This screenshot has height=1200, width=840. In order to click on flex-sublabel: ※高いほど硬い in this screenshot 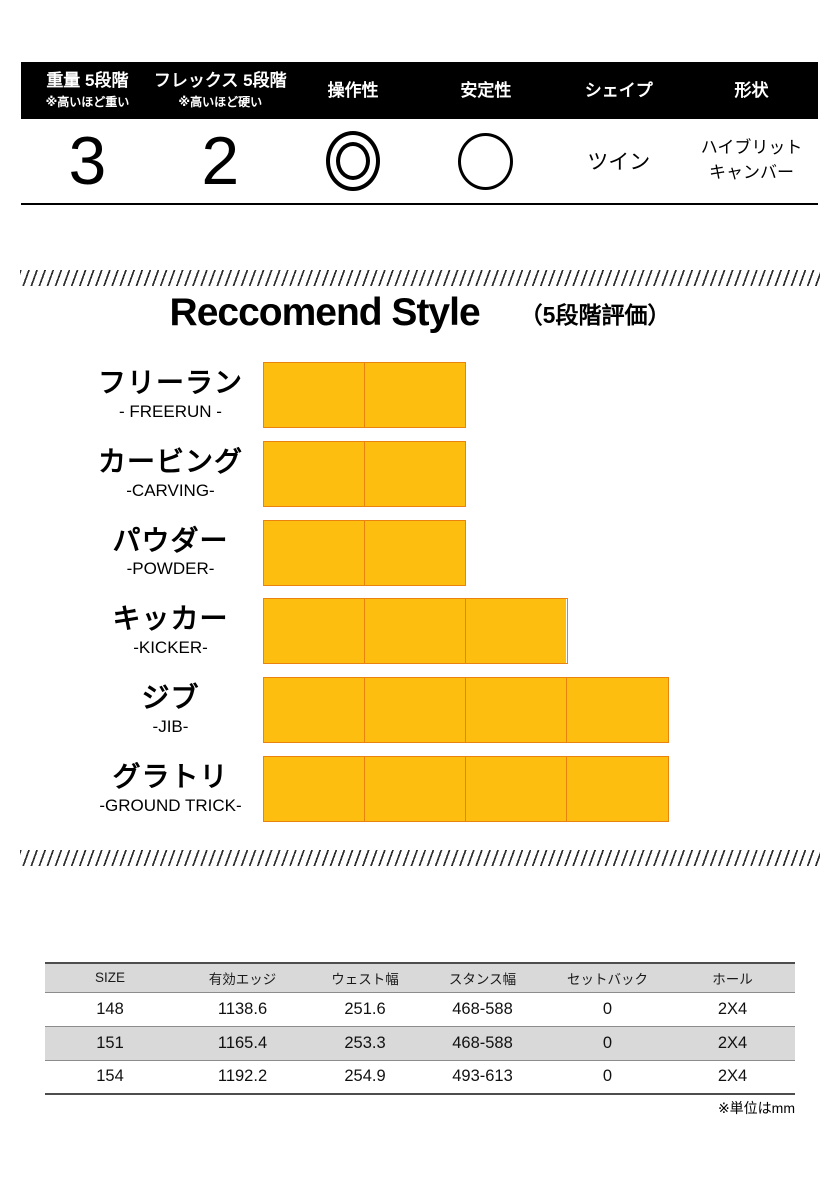, I will do `click(220, 101)`.